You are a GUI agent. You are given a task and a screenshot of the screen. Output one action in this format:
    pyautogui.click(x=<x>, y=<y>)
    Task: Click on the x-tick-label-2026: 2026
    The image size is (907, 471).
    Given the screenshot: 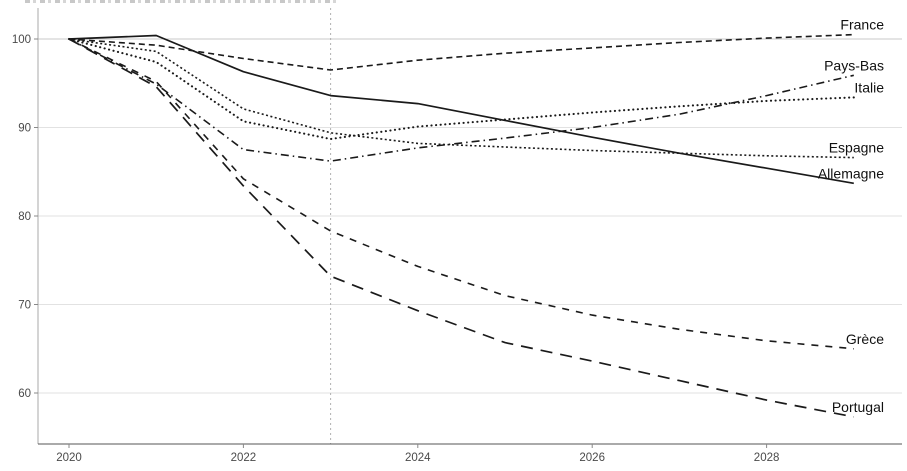 What is the action you would take?
    pyautogui.click(x=592, y=458)
    